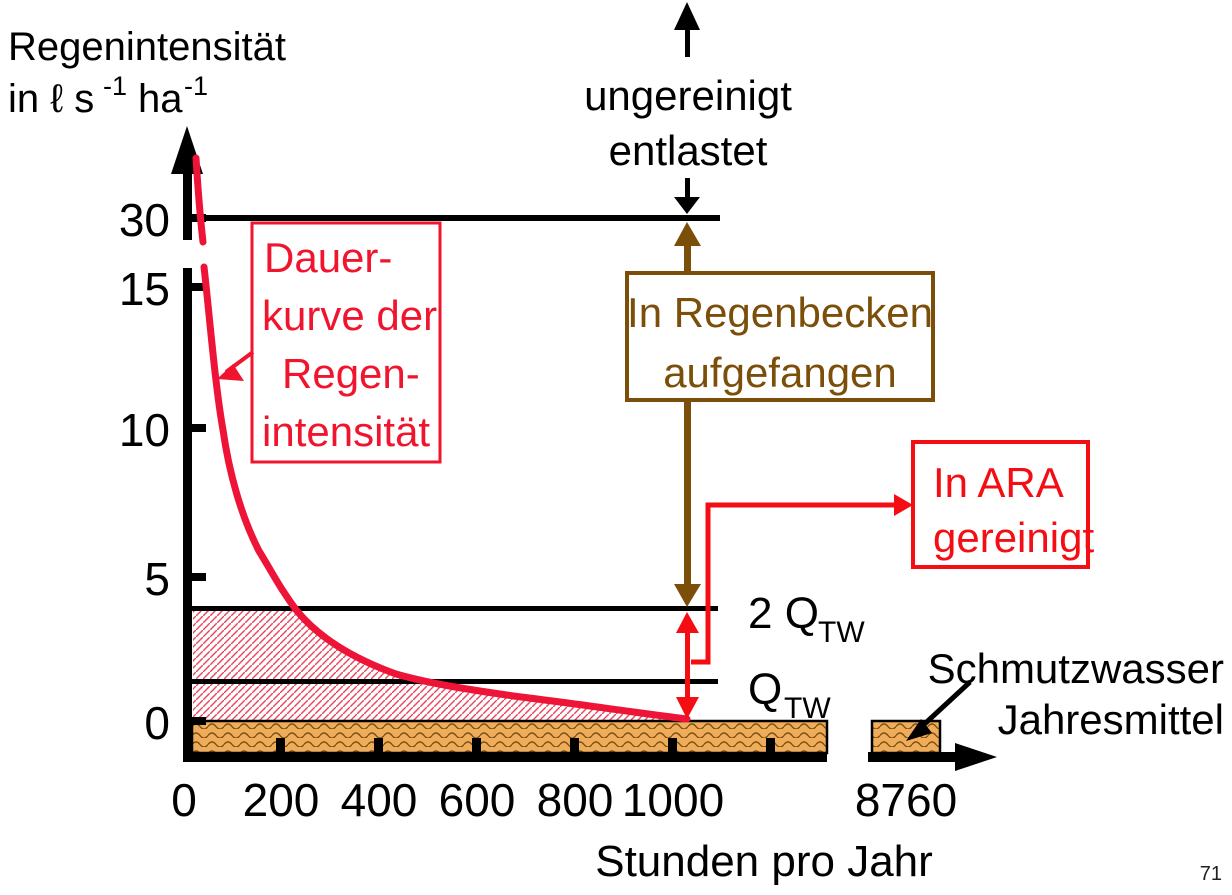 The width and height of the screenshot is (1232, 895). Describe the element at coordinates (794, 583) in the screenshot. I see `ara-connector-line` at that location.